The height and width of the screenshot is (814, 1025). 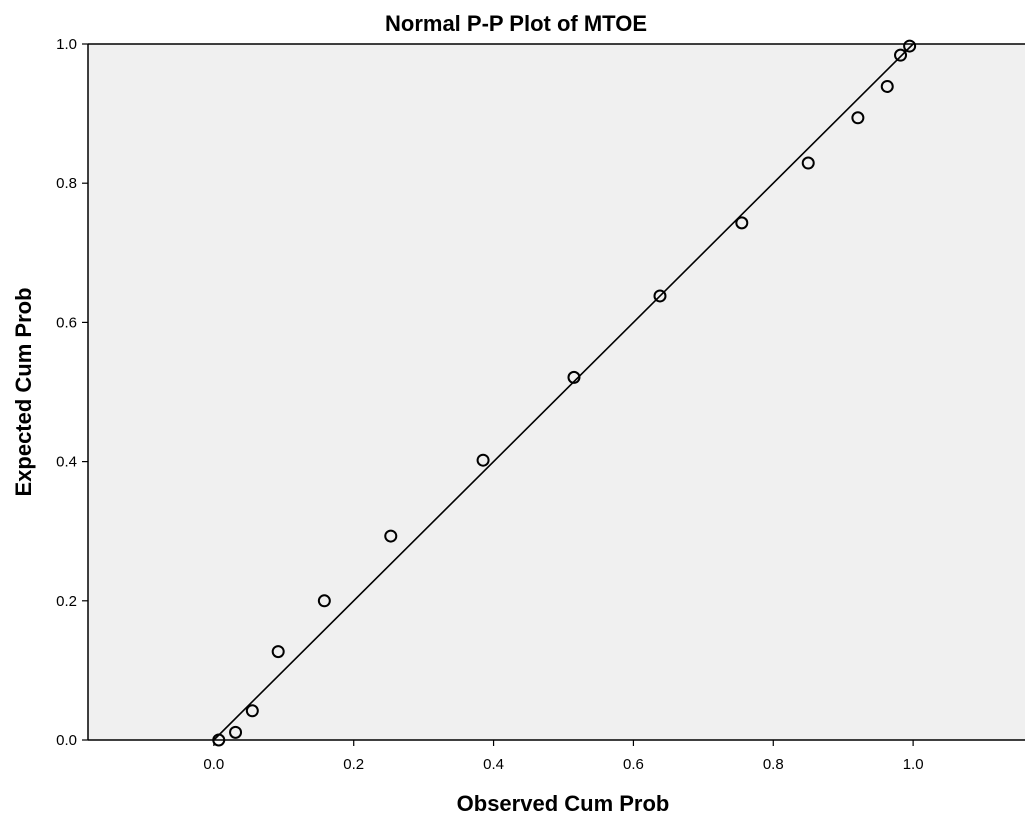 I want to click on y-tick-label: 1.0, so click(x=66, y=44).